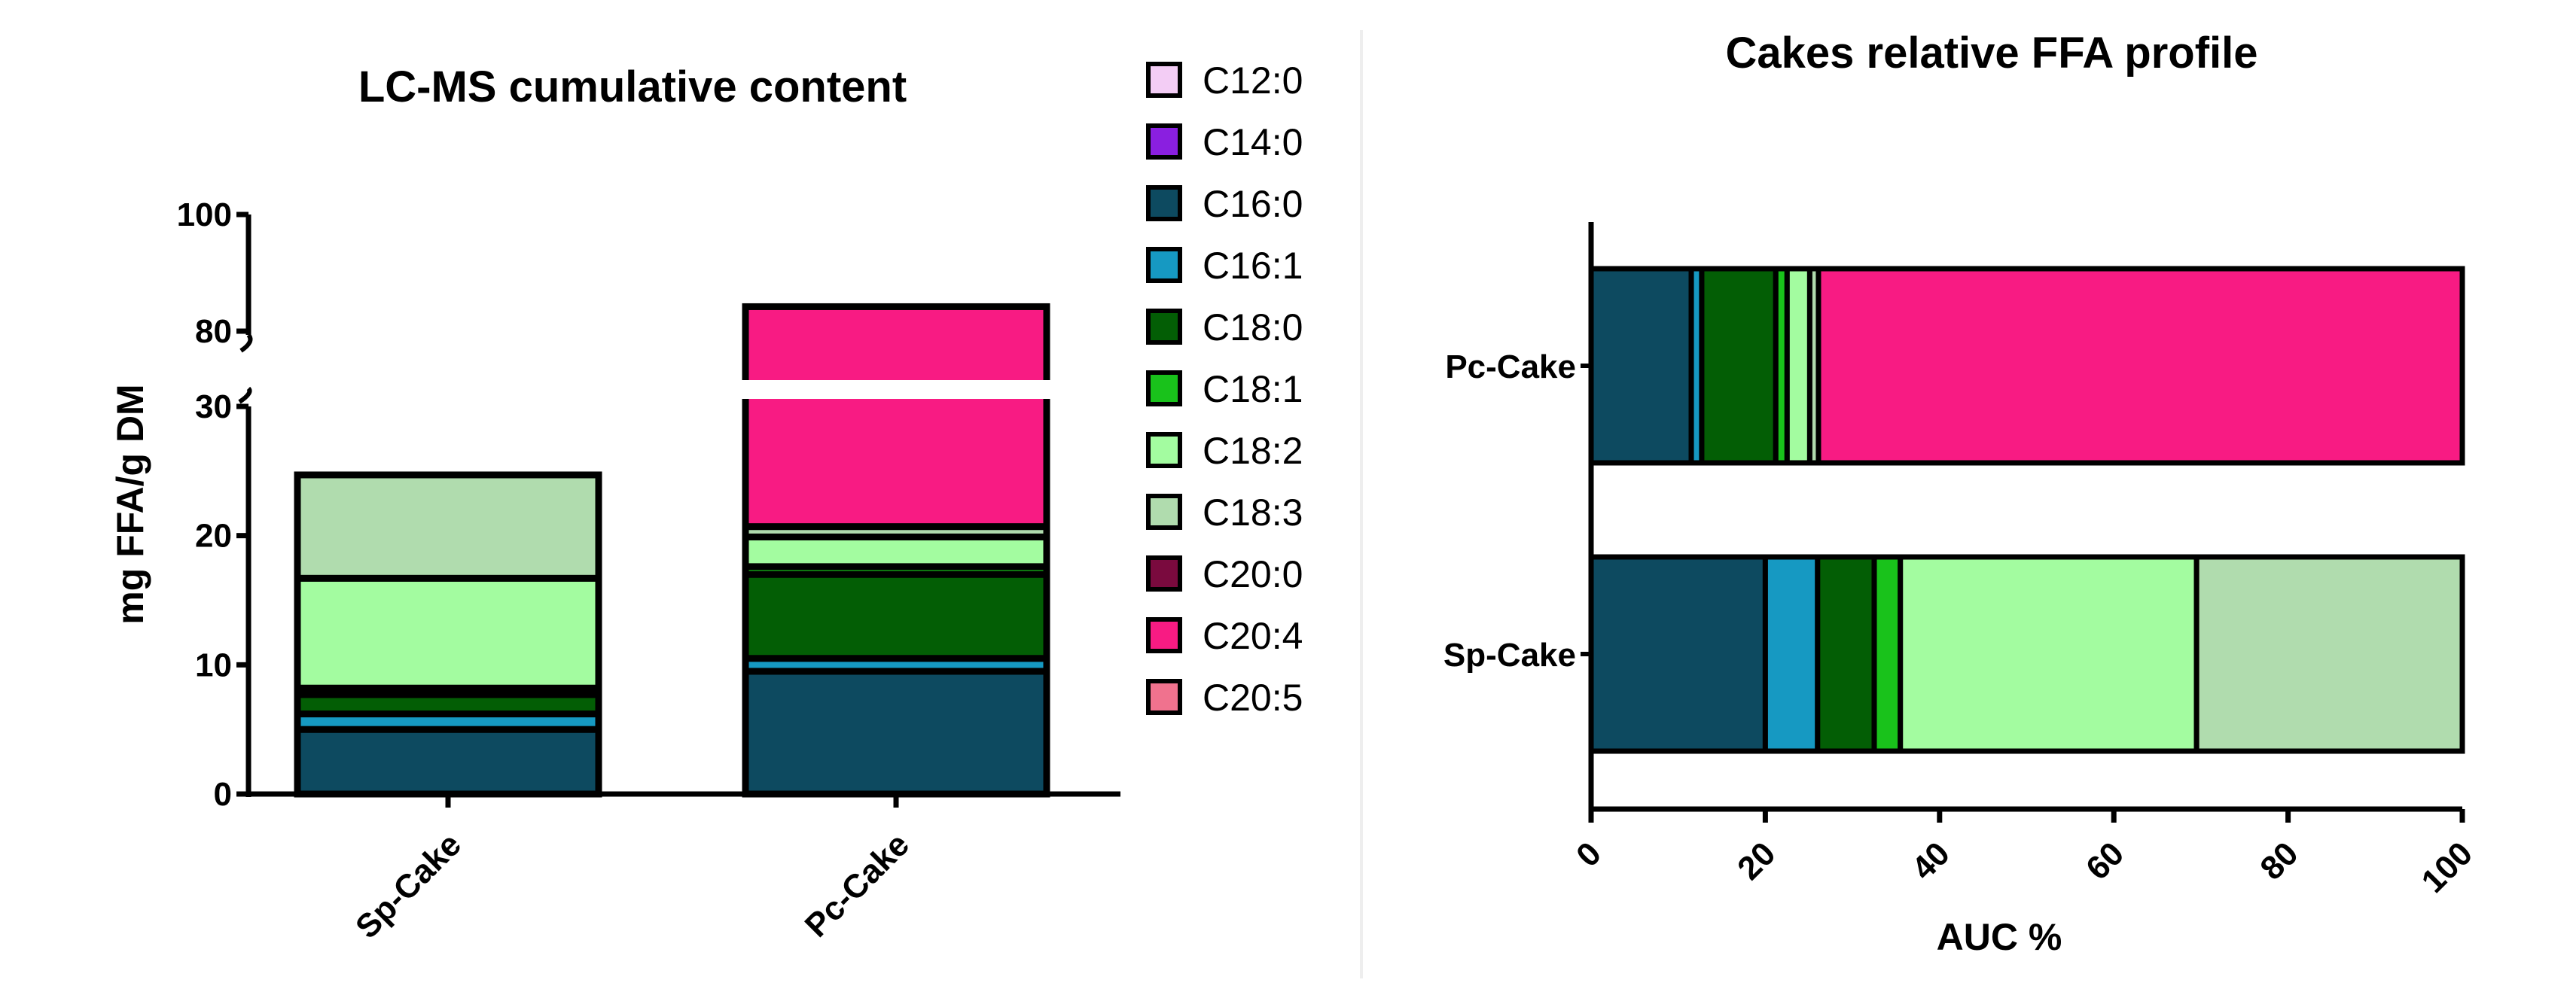 Image resolution: width=2576 pixels, height=998 pixels. What do you see at coordinates (1253, 204) in the screenshot?
I see `legend-label-c16-0: C16:0` at bounding box center [1253, 204].